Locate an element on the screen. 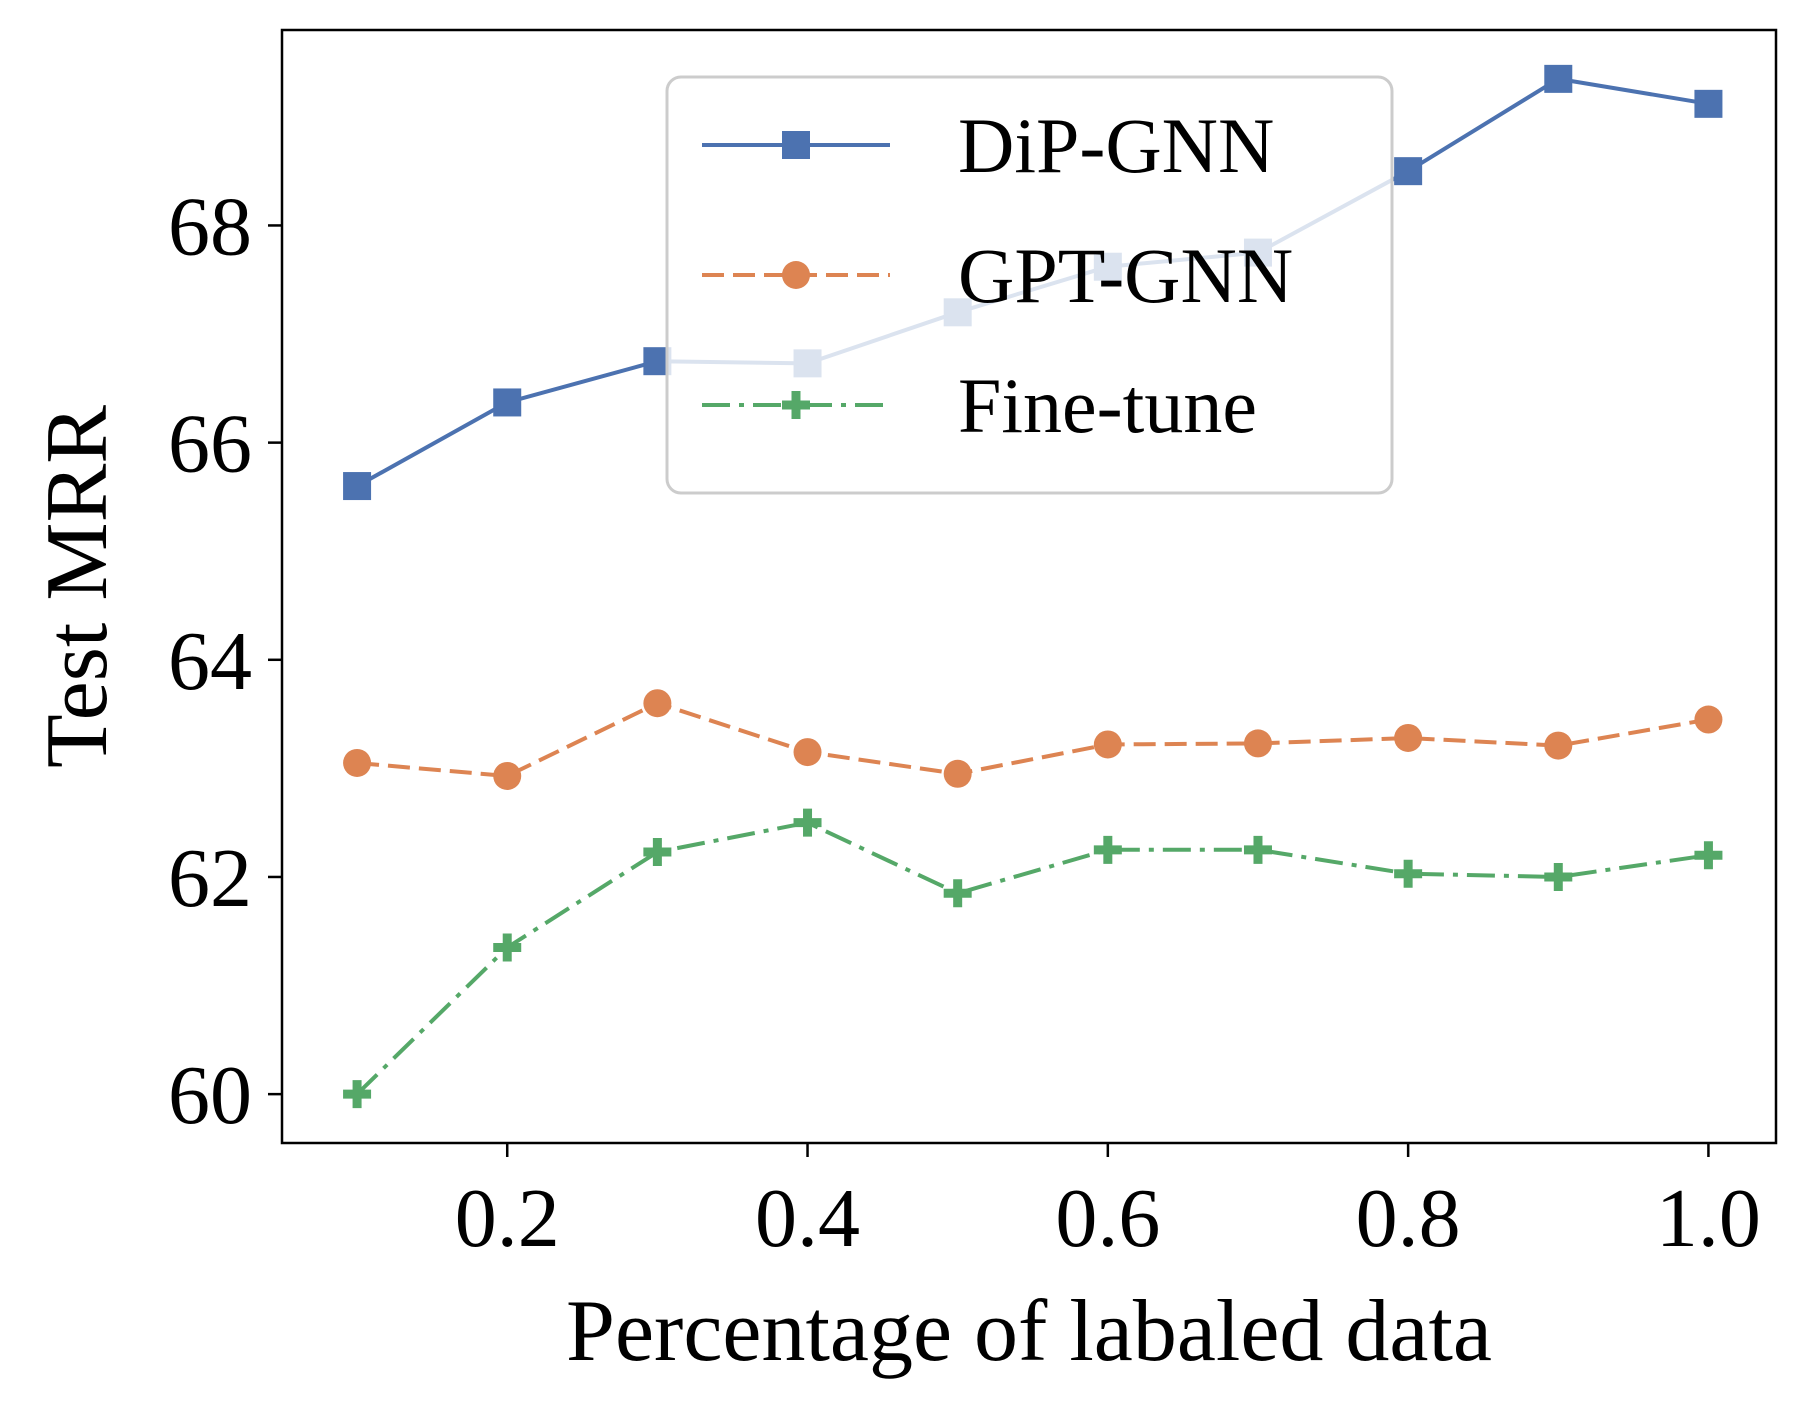 This screenshot has height=1407, width=1799. legend-entry-fine-tune: Fine-tune is located at coordinates (979, 405).